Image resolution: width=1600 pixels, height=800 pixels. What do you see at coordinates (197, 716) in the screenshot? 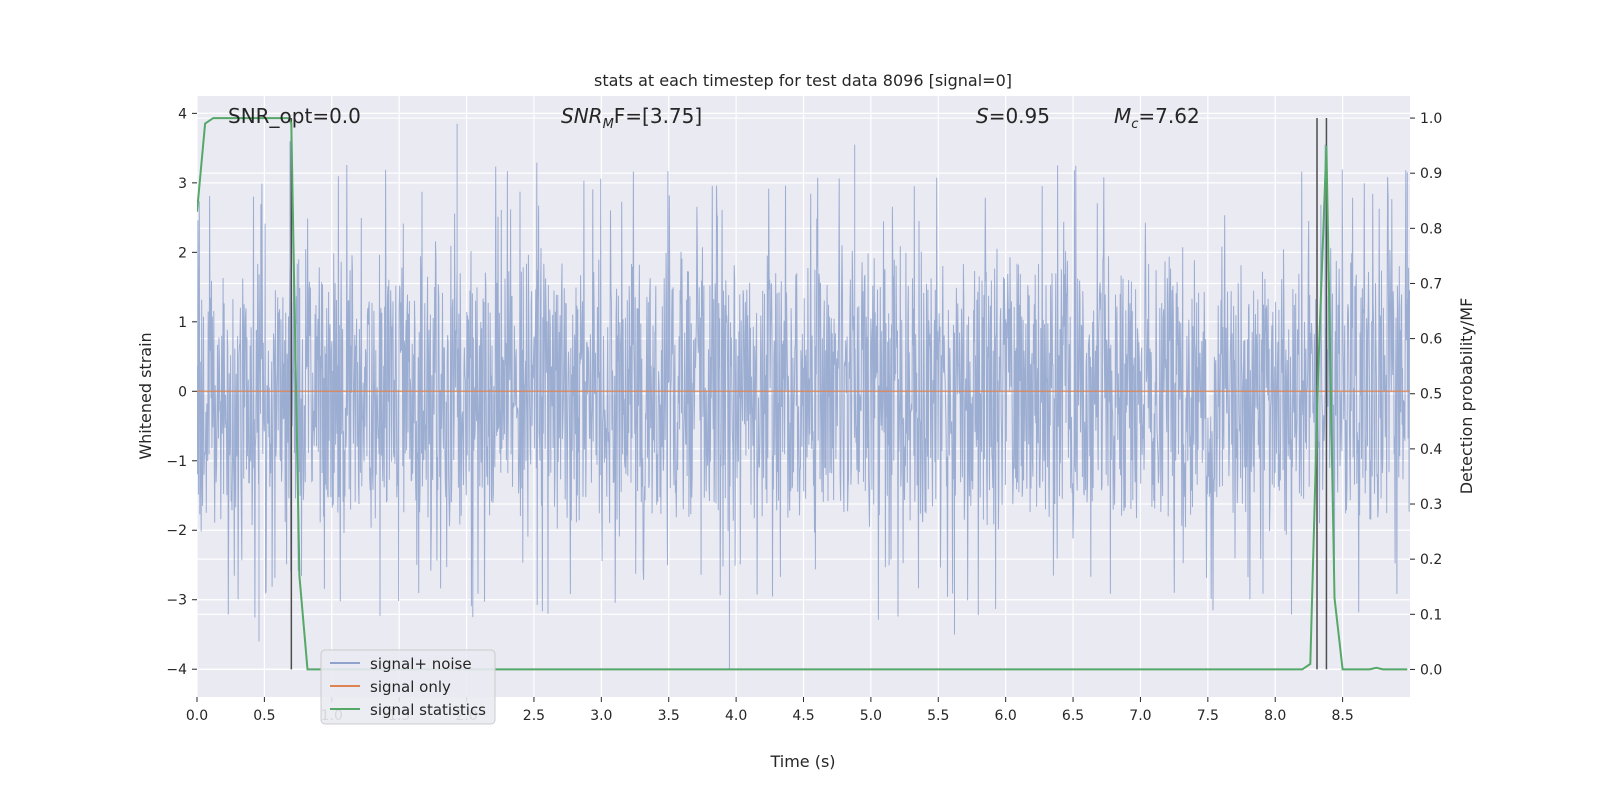
I see `x-tick-label: 0.0` at bounding box center [197, 716].